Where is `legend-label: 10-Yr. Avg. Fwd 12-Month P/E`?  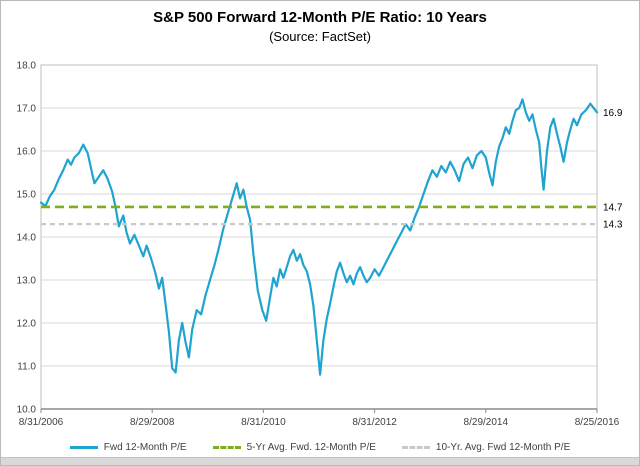
legend-label: 10-Yr. Avg. Fwd 12-Month P/E is located at coordinates (503, 447).